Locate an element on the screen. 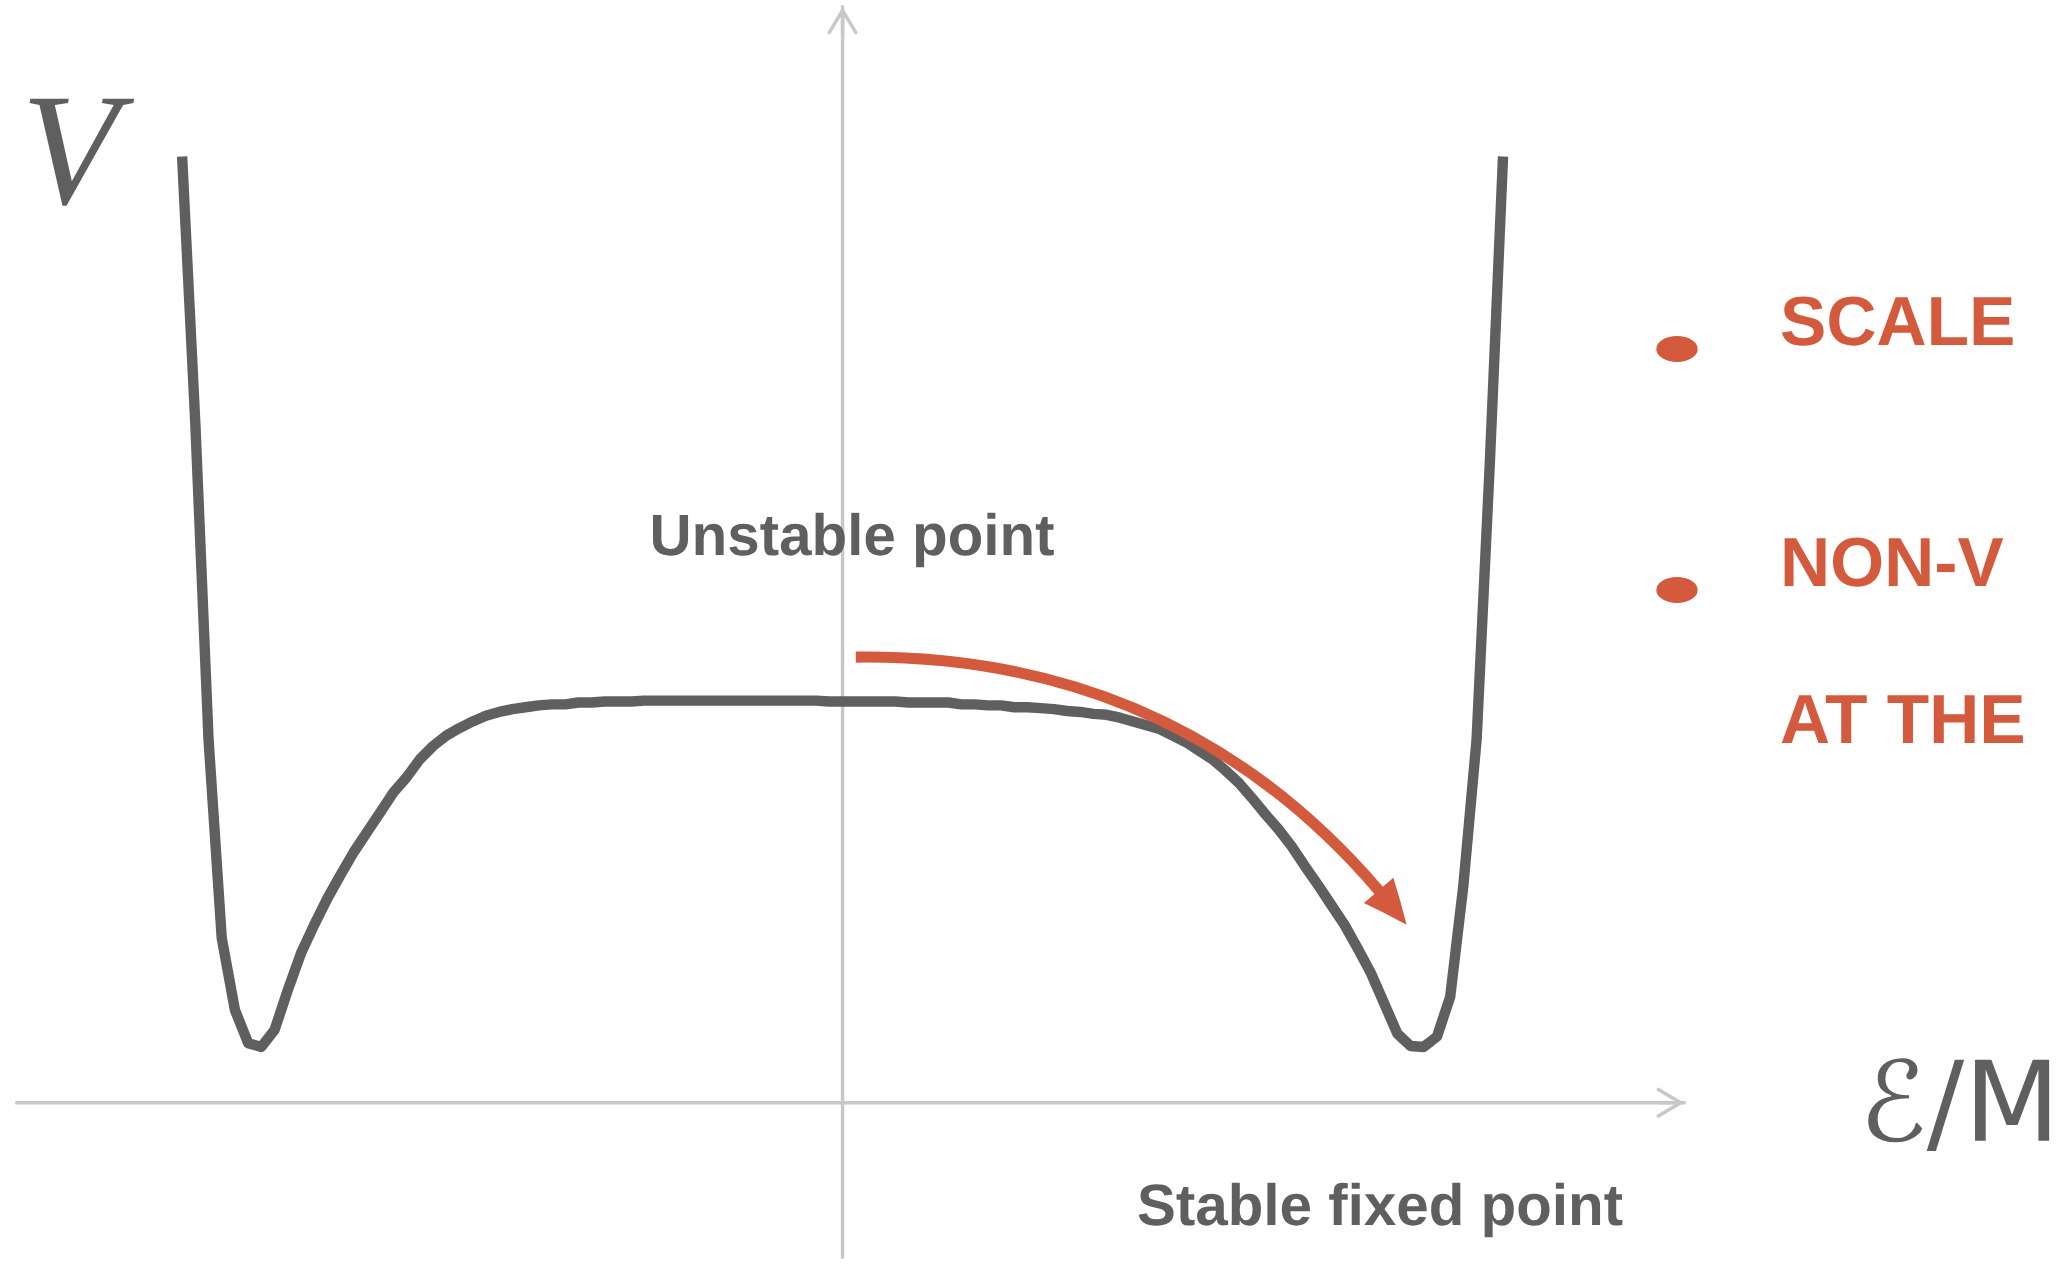 The image size is (2071, 1273). text: SCALE is located at coordinates (1897, 321).